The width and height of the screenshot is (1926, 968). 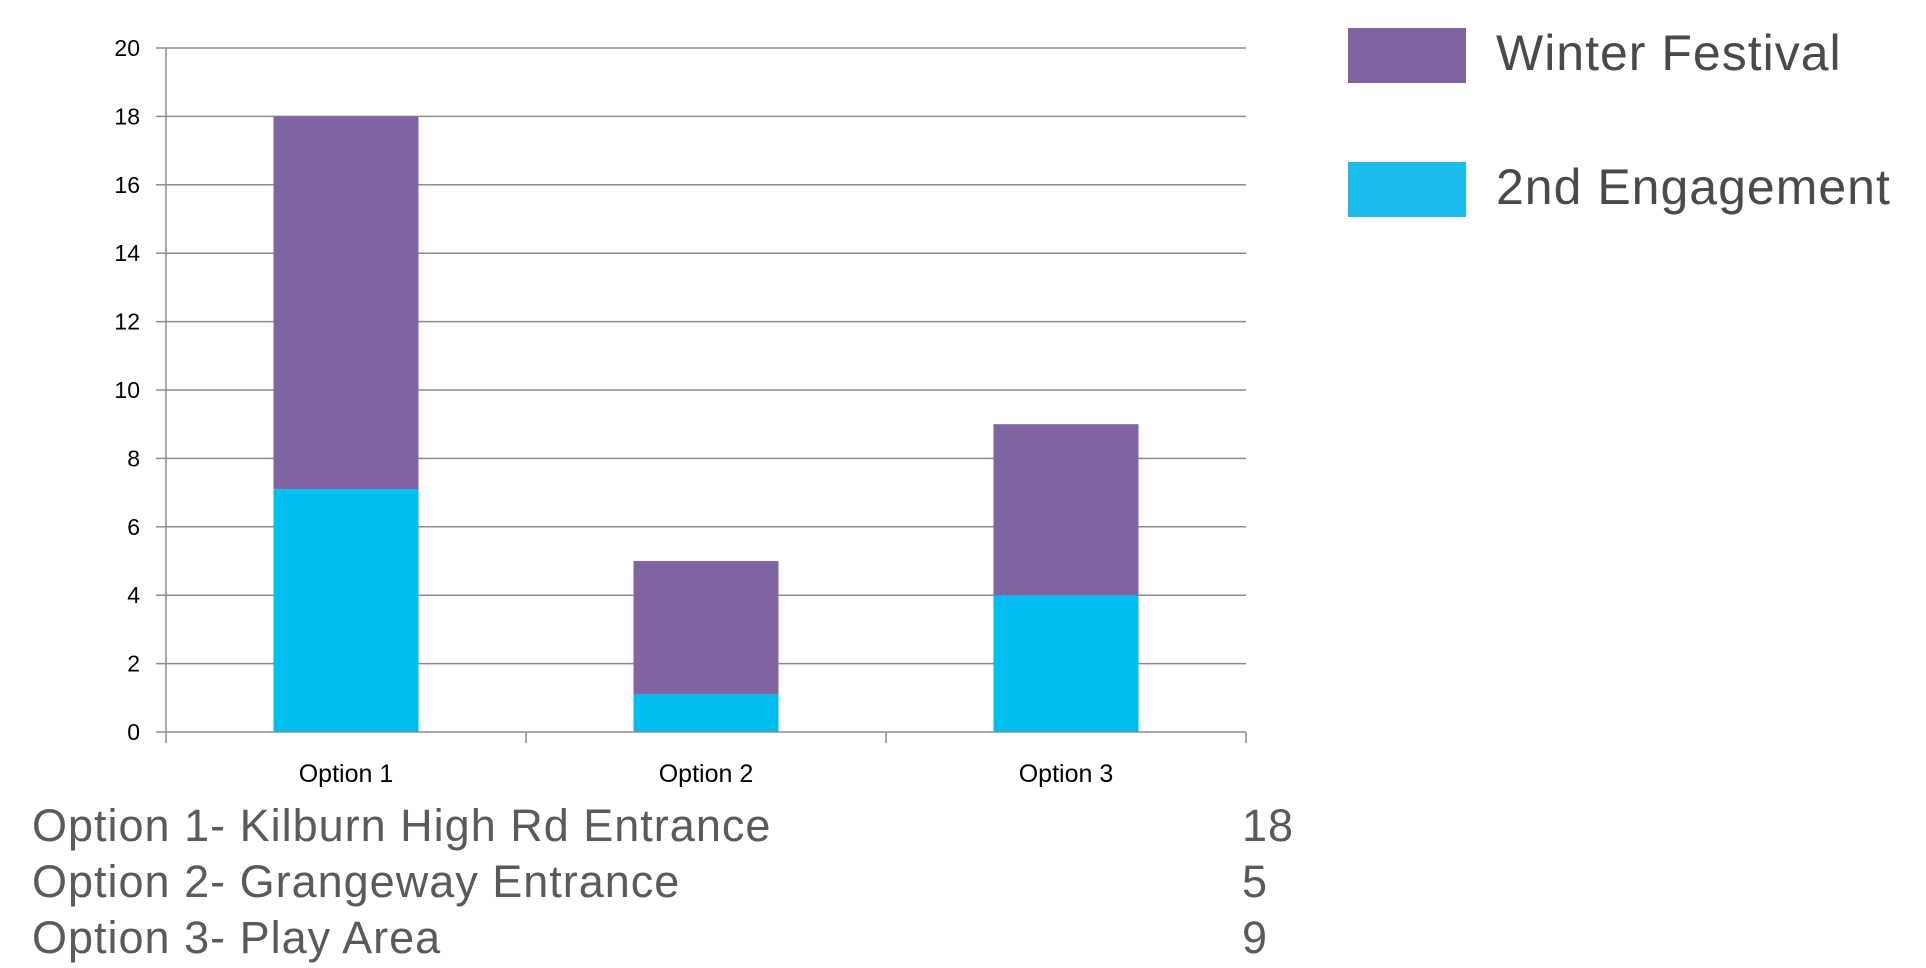 What do you see at coordinates (402, 825) in the screenshot?
I see `summary-label: Option 1- Kilburn High Rd Entrance` at bounding box center [402, 825].